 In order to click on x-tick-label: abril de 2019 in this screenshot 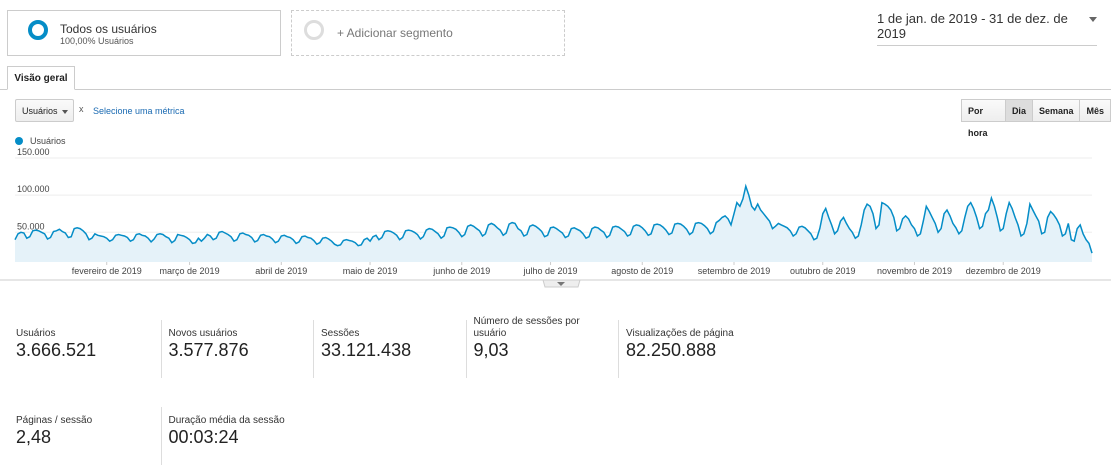, I will do `click(281, 271)`.